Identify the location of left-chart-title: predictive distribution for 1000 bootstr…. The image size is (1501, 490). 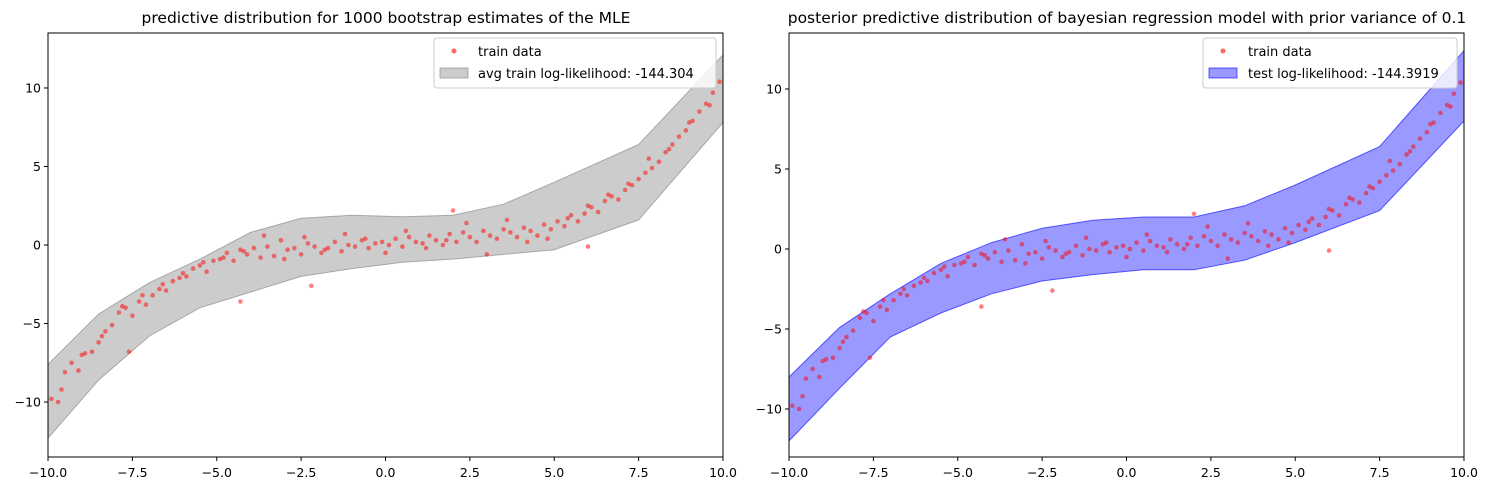
(386, 18).